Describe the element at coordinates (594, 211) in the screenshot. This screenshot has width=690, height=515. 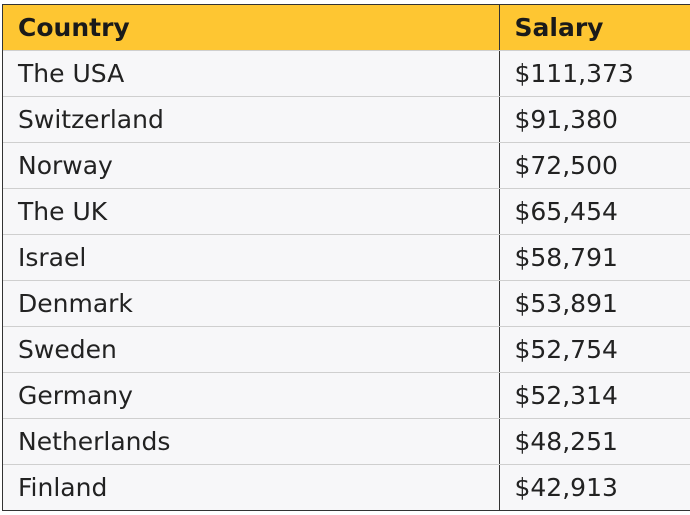
I see `salary-cell: $65,454` at that location.